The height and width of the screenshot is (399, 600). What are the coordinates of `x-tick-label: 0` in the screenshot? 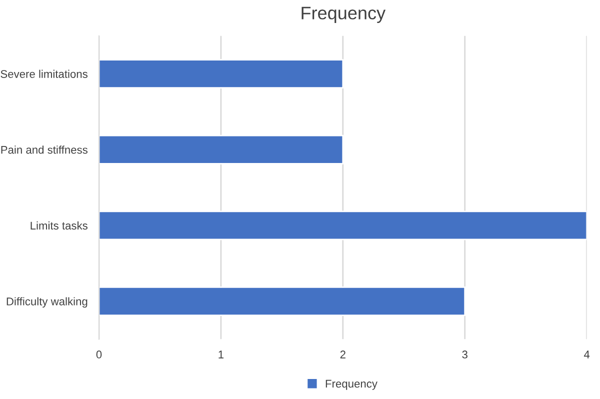 It's located at (99, 354).